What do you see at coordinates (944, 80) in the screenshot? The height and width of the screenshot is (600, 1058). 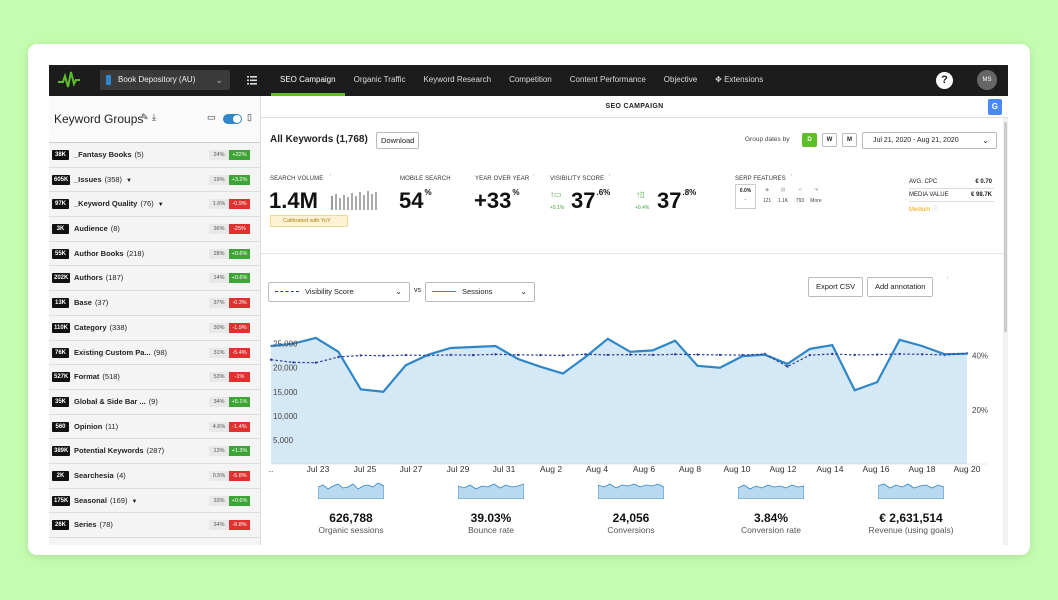 I see `help-icon: ?` at bounding box center [944, 80].